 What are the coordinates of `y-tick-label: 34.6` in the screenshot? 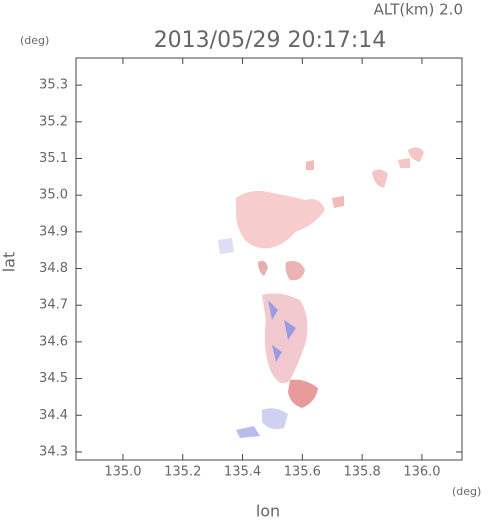 It's located at (53, 341).